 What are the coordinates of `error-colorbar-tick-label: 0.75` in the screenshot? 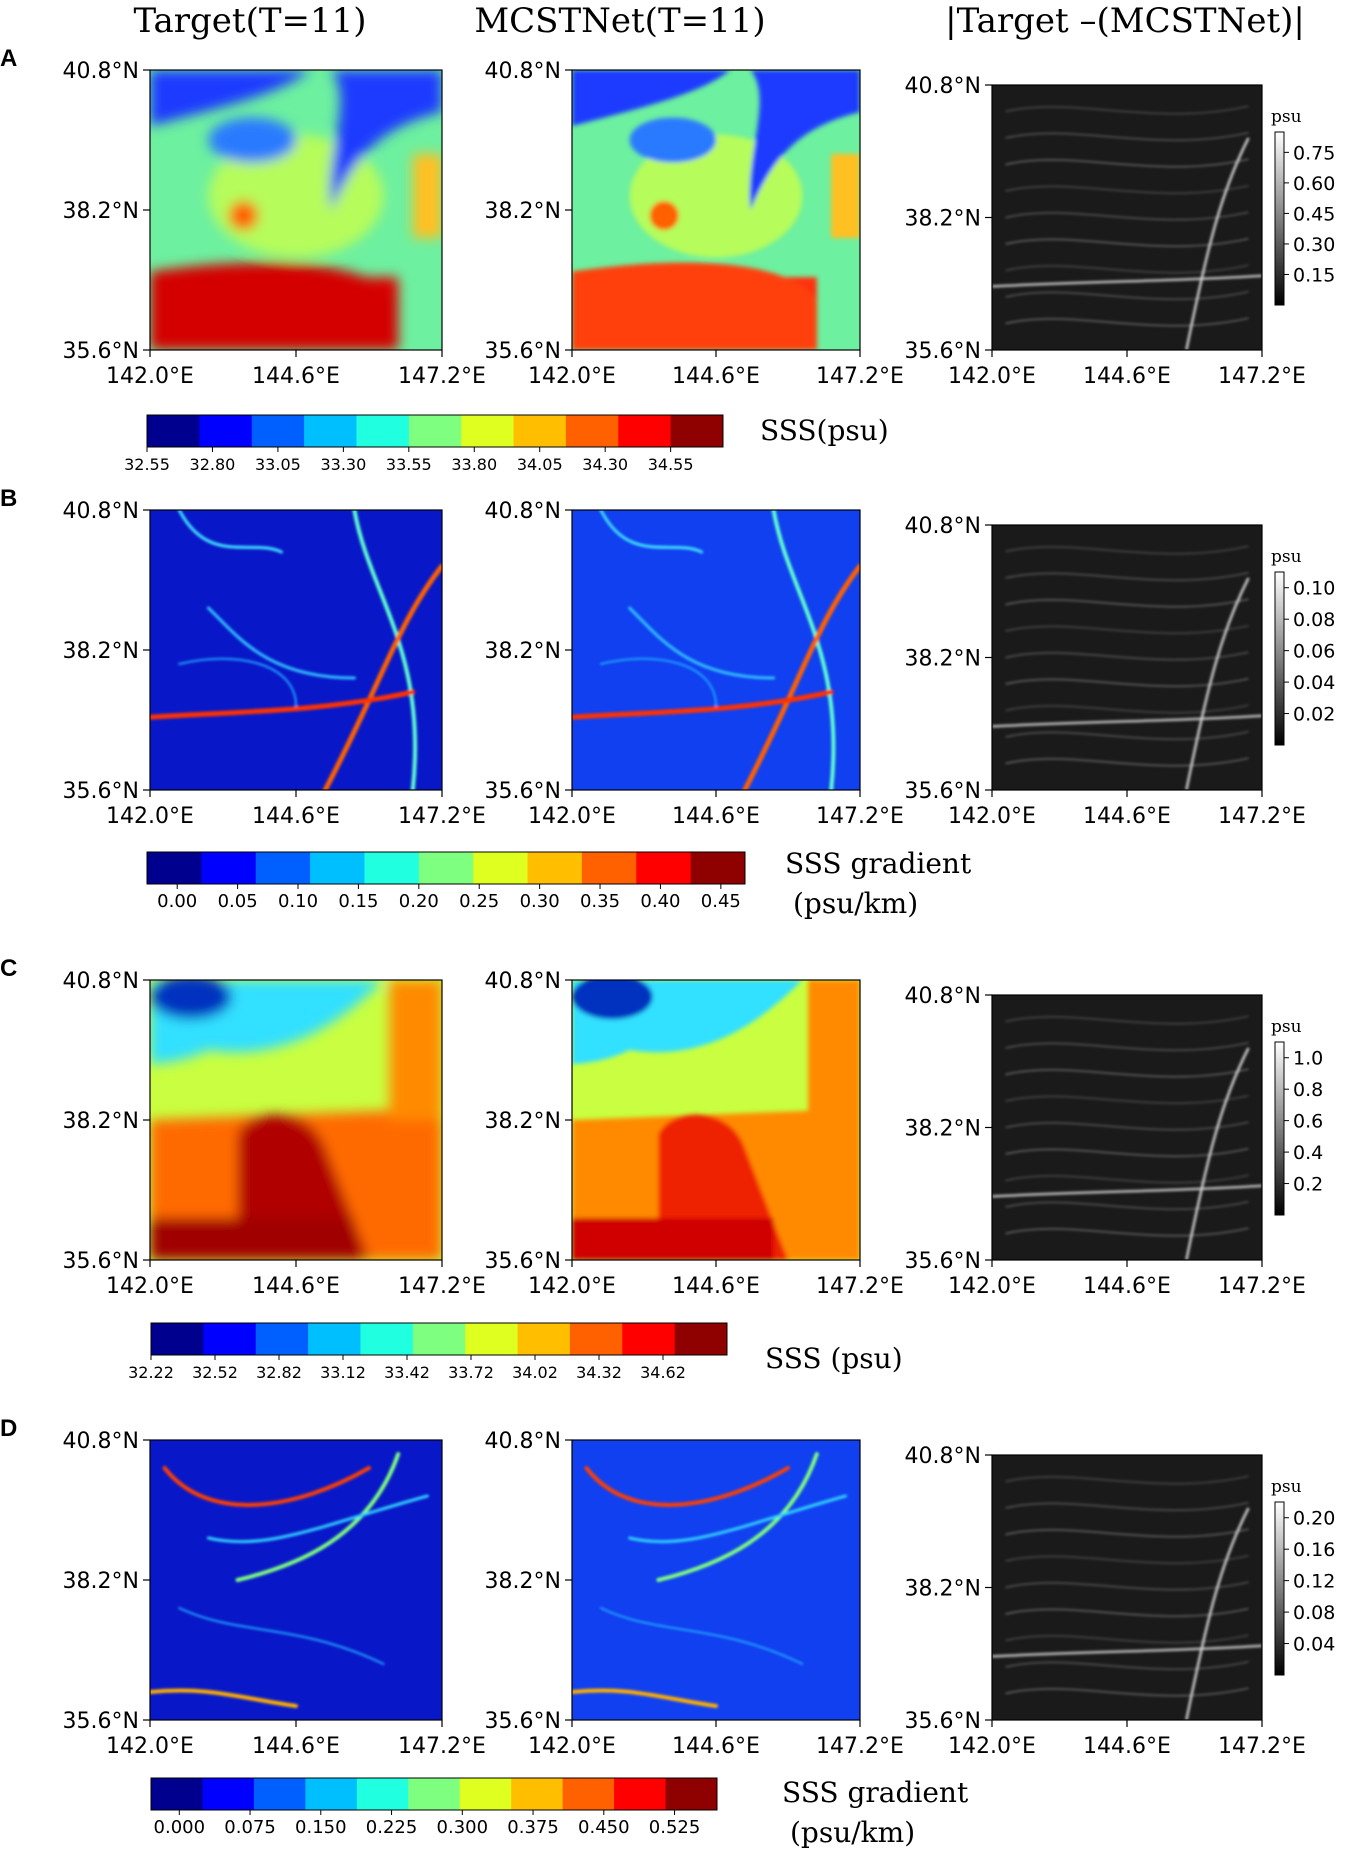 It's located at (1314, 153).